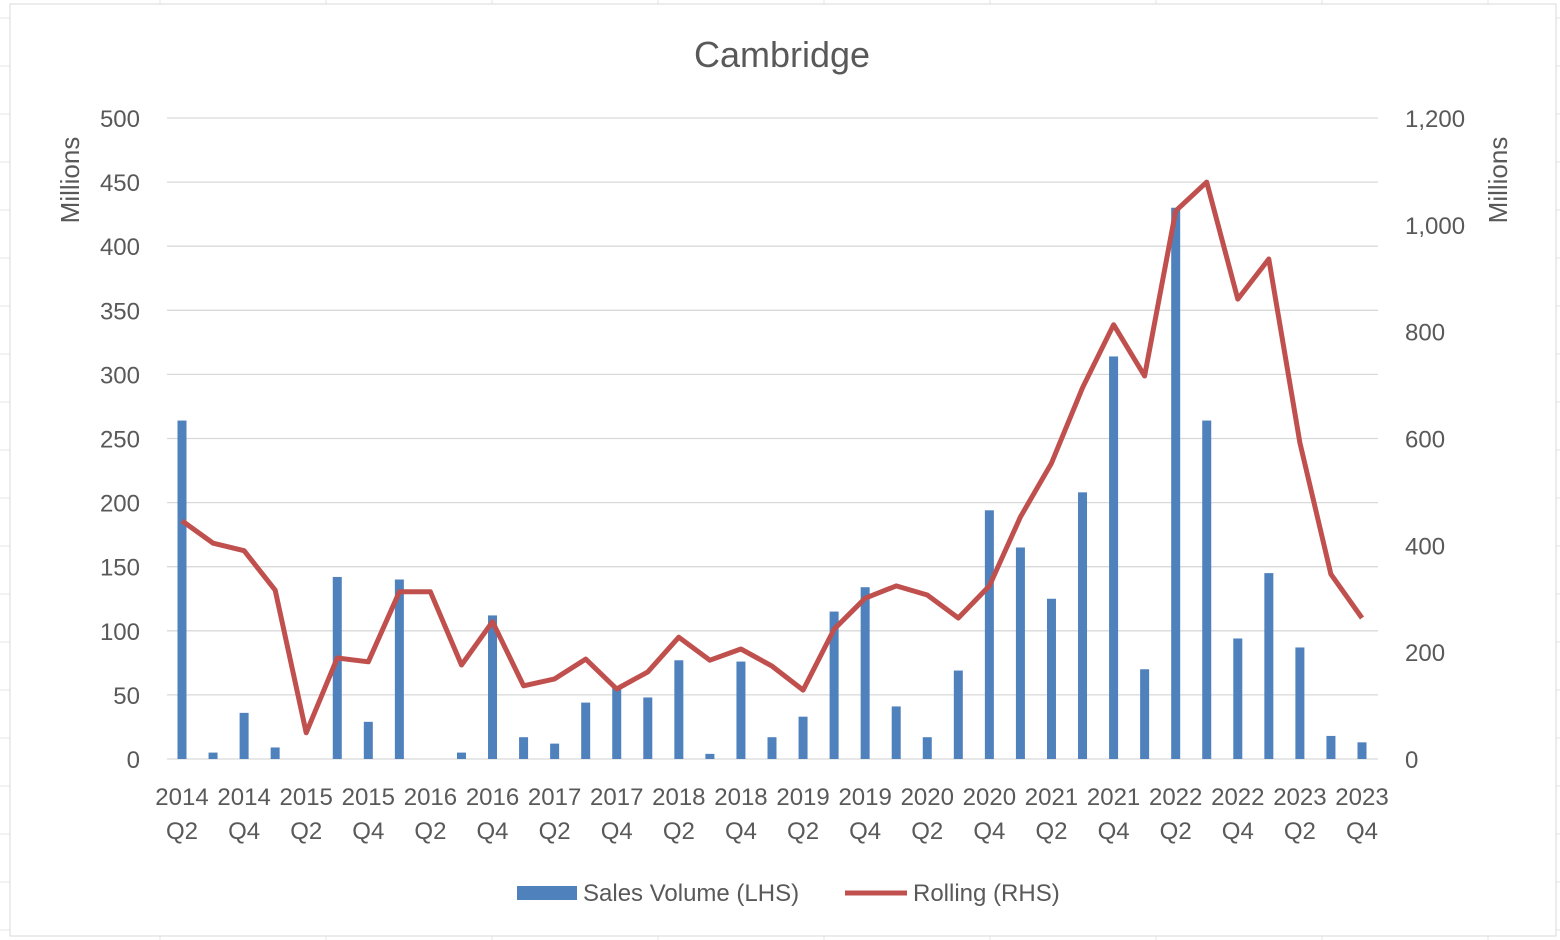 The width and height of the screenshot is (1560, 940). I want to click on y-left-tick-label: 450, so click(120, 183).